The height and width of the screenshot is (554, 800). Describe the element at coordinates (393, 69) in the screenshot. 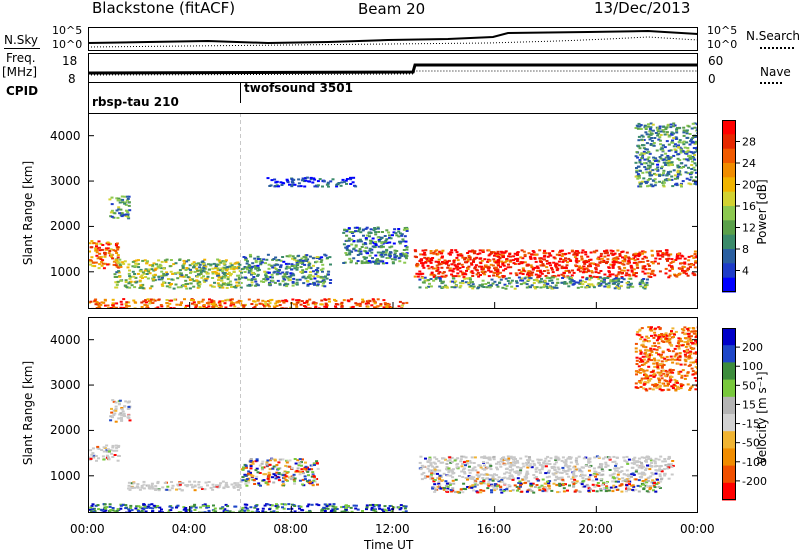

I see `freq-line` at that location.